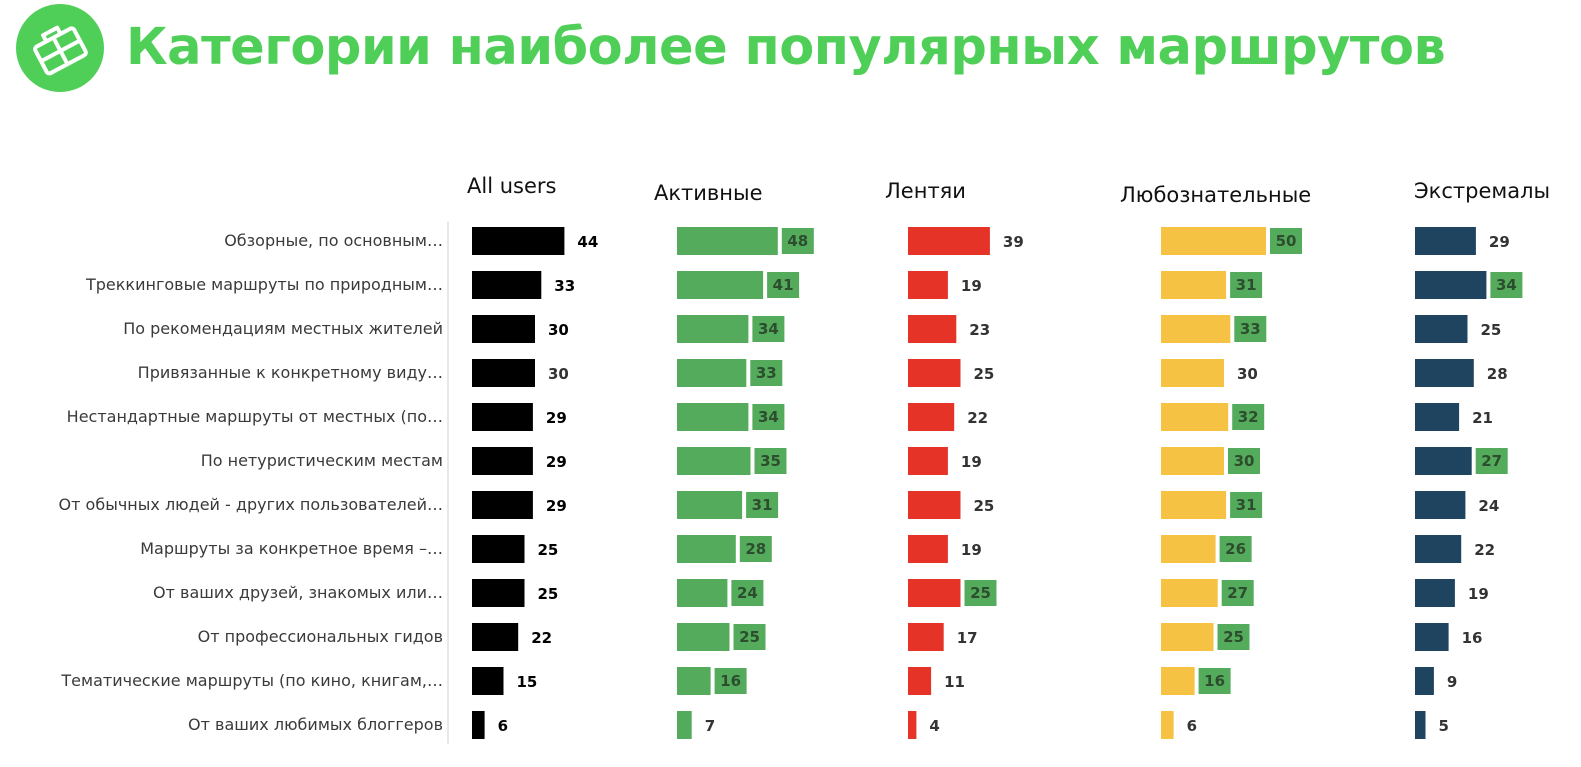  Describe the element at coordinates (1482, 191) in the screenshot. I see `series-title: Экстремалы` at that location.